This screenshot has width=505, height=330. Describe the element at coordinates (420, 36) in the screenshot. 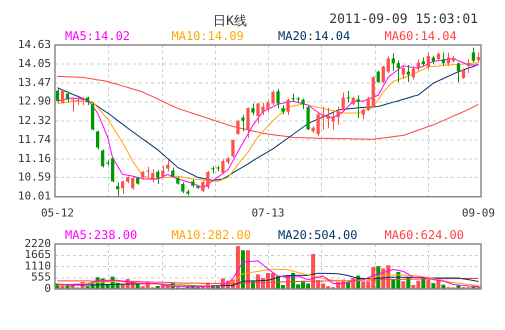

I see `text: MA60:14.04` at that location.